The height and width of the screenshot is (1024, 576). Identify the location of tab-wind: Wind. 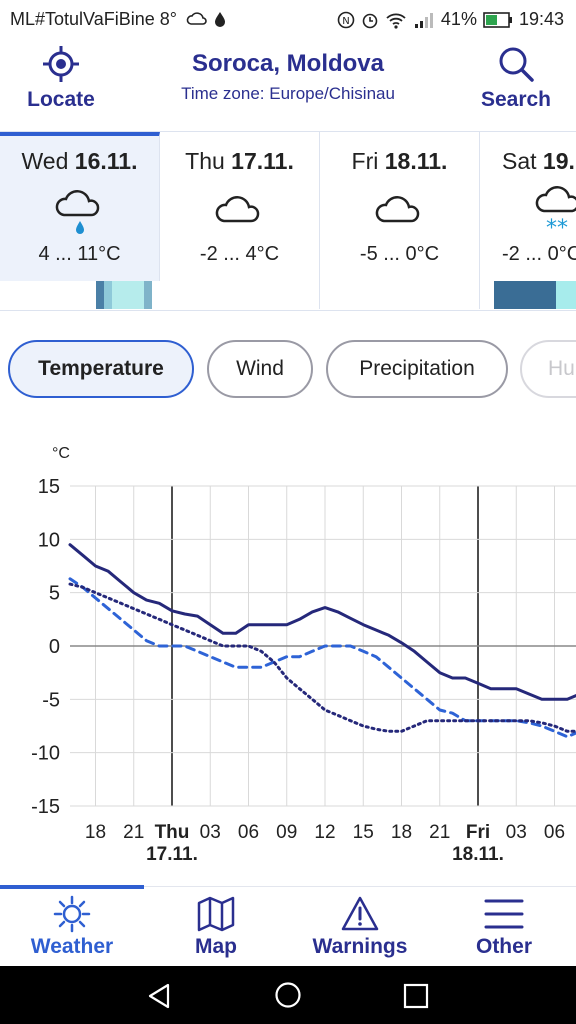
(260, 369).